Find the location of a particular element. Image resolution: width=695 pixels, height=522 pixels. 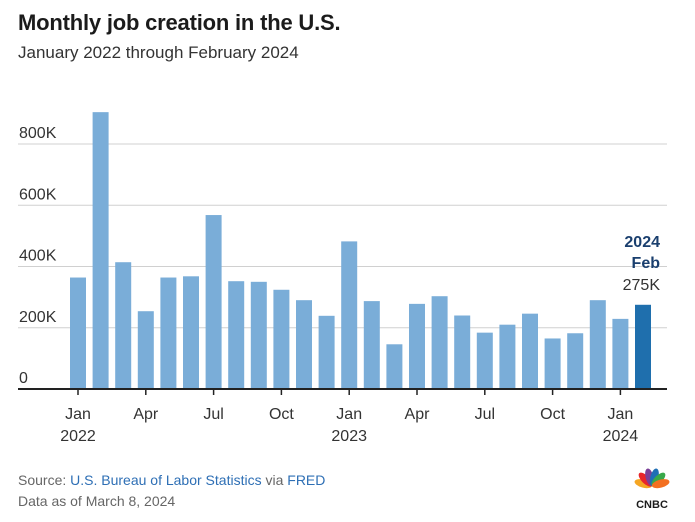

annotation-year: 2024 is located at coordinates (642, 242).